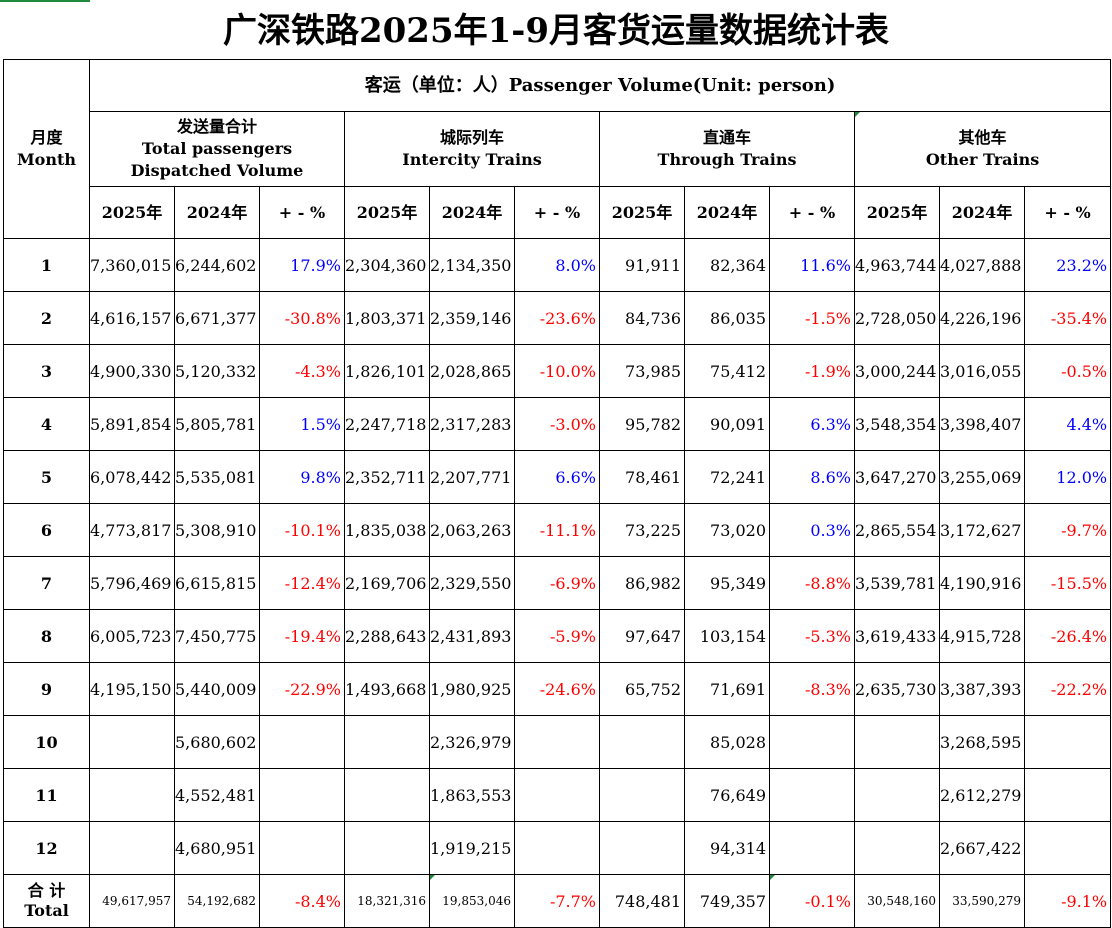 This screenshot has width=1112, height=928. Describe the element at coordinates (472, 848) in the screenshot. I see `value-2024-cell: 1,919,215` at that location.